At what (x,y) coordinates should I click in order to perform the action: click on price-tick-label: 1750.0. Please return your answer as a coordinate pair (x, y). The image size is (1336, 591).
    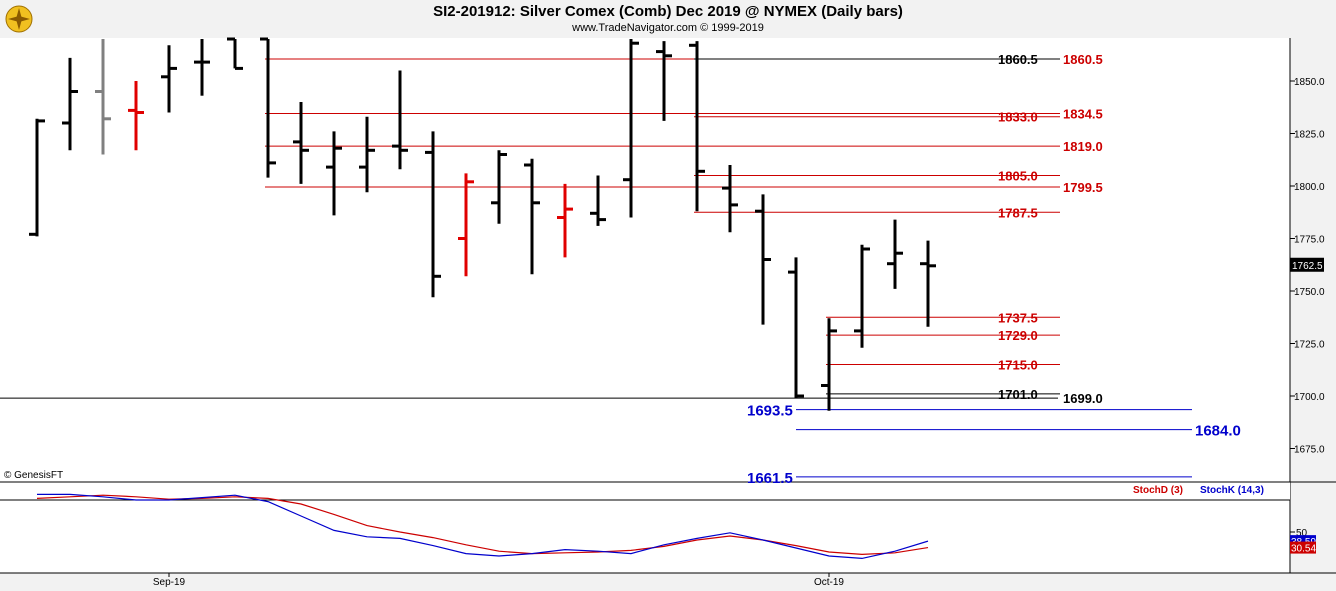
    Looking at the image, I should click on (1309, 292).